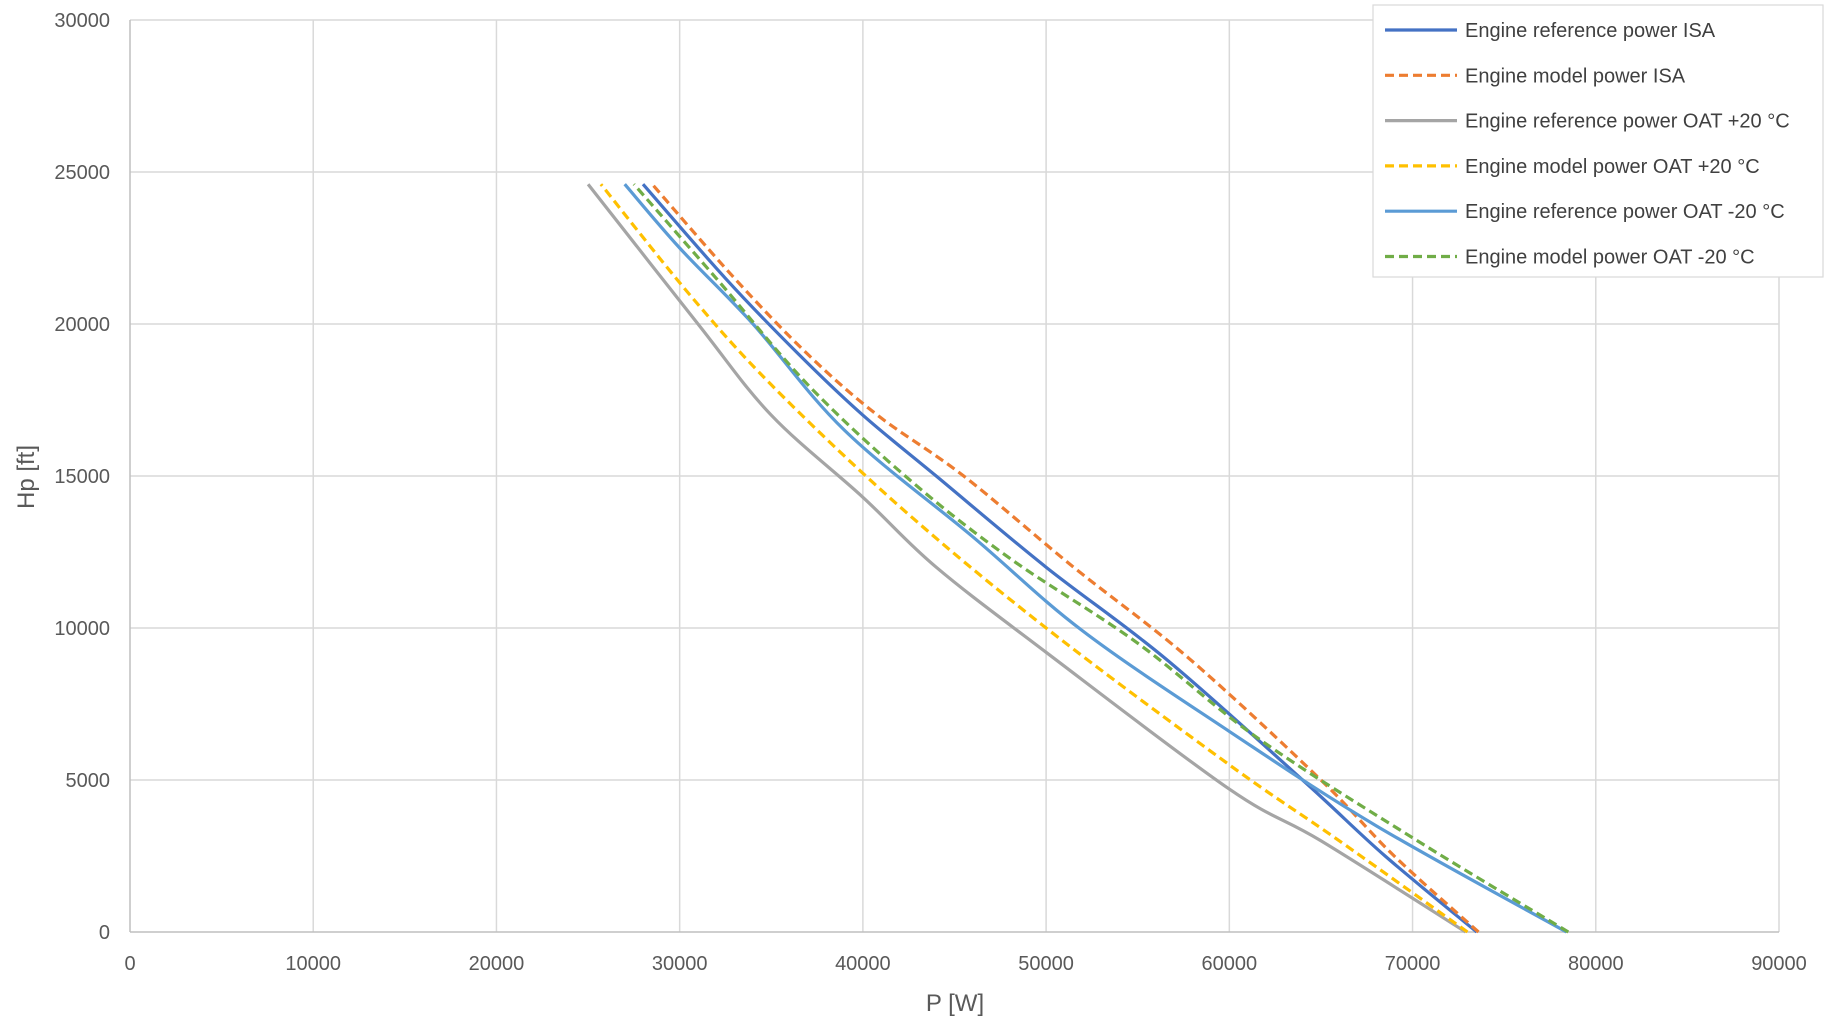 The width and height of the screenshot is (1828, 1024). Describe the element at coordinates (1046, 964) in the screenshot. I see `x-tick-label: 50000` at that location.